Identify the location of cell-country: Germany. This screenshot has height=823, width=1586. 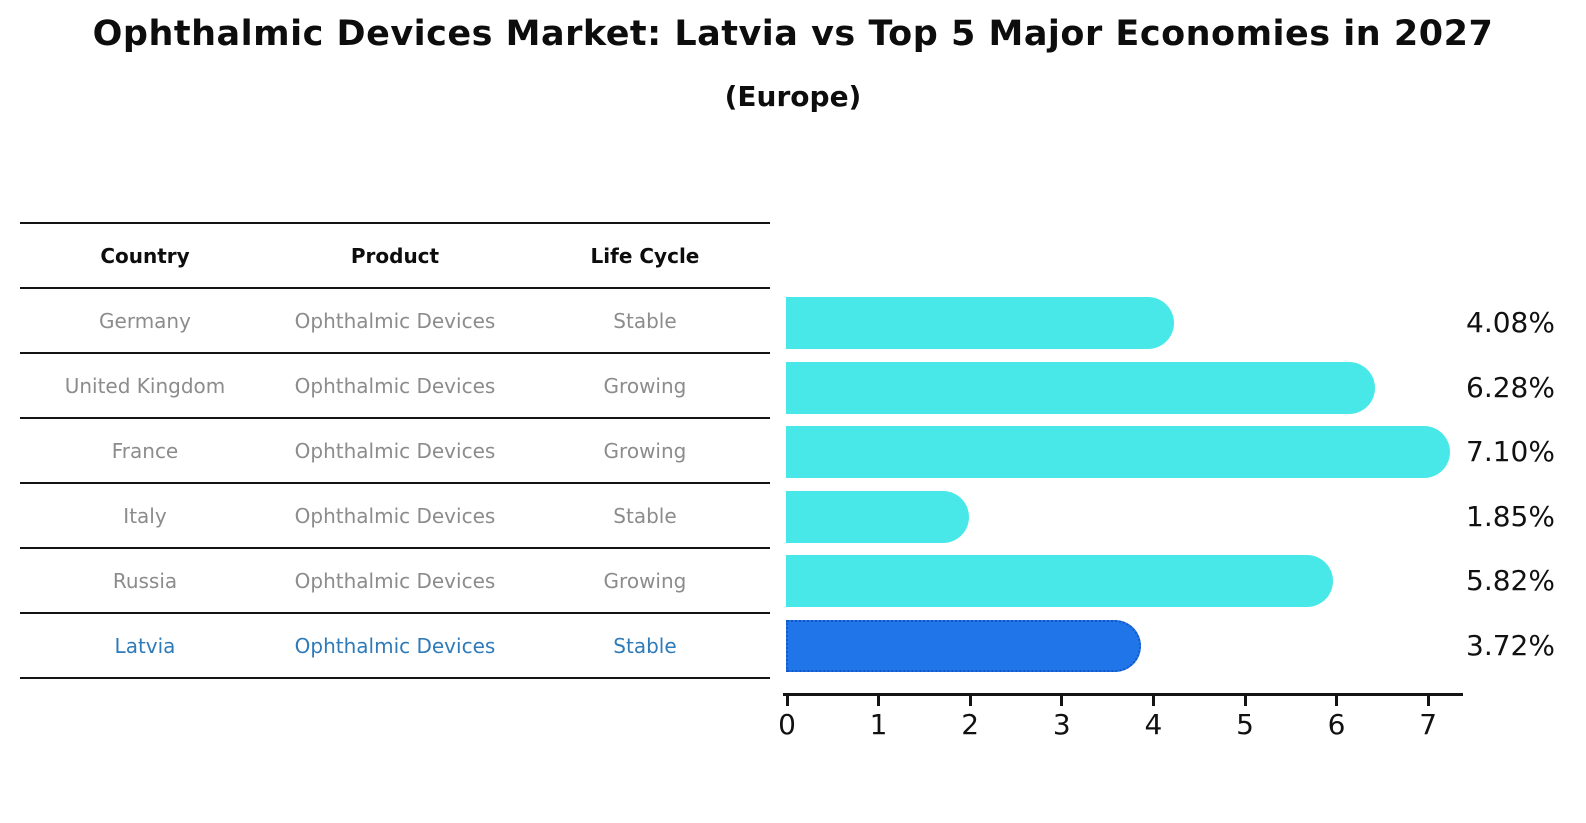
(145, 320).